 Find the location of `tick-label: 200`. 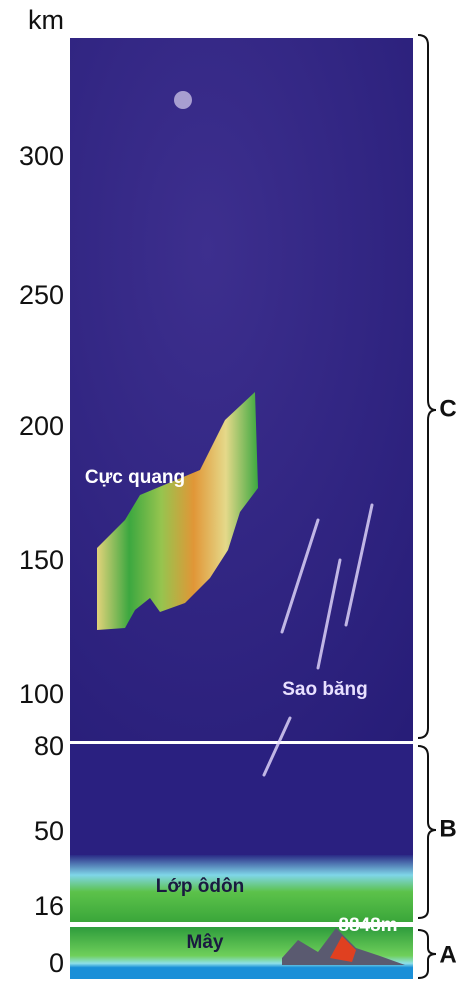

tick-label: 200 is located at coordinates (41, 426).